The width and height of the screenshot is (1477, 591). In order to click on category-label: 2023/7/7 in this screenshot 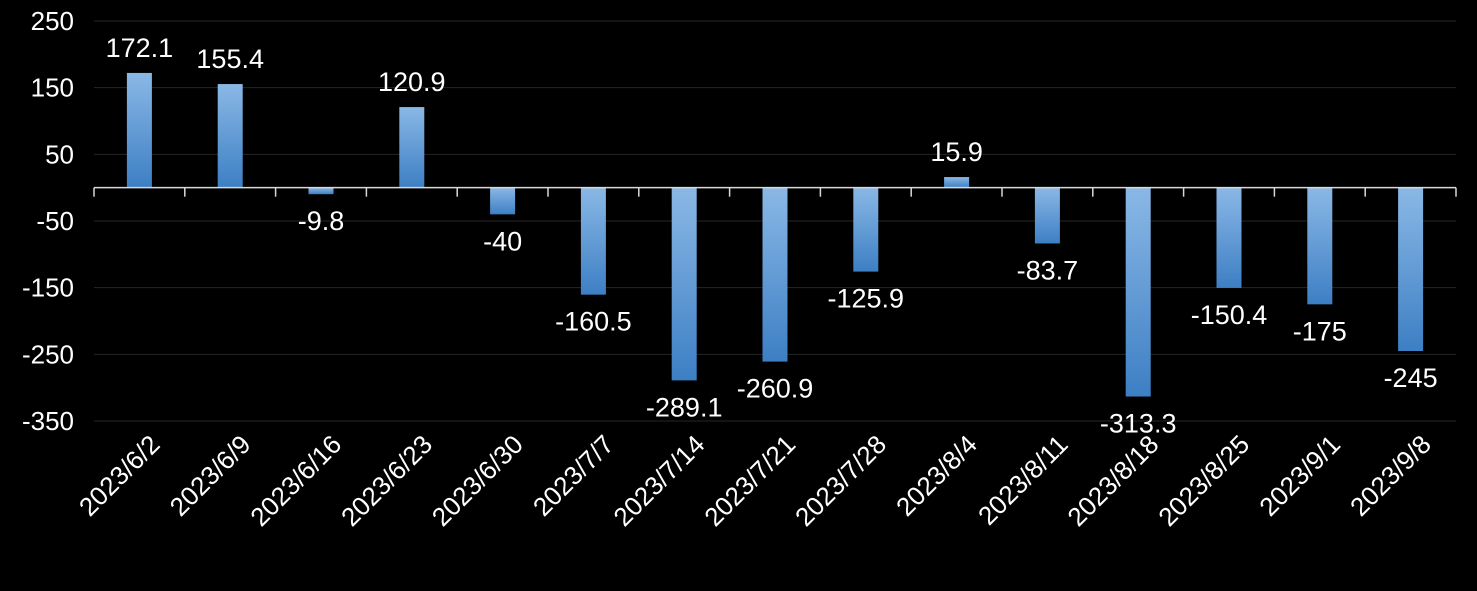, I will do `click(573, 475)`.